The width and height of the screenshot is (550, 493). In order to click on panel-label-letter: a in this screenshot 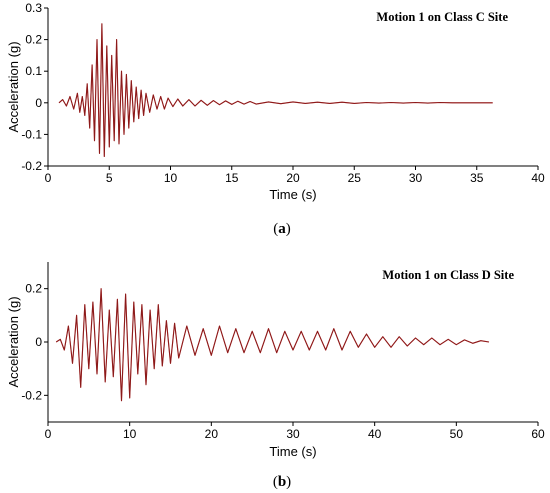, I will do `click(282, 229)`.